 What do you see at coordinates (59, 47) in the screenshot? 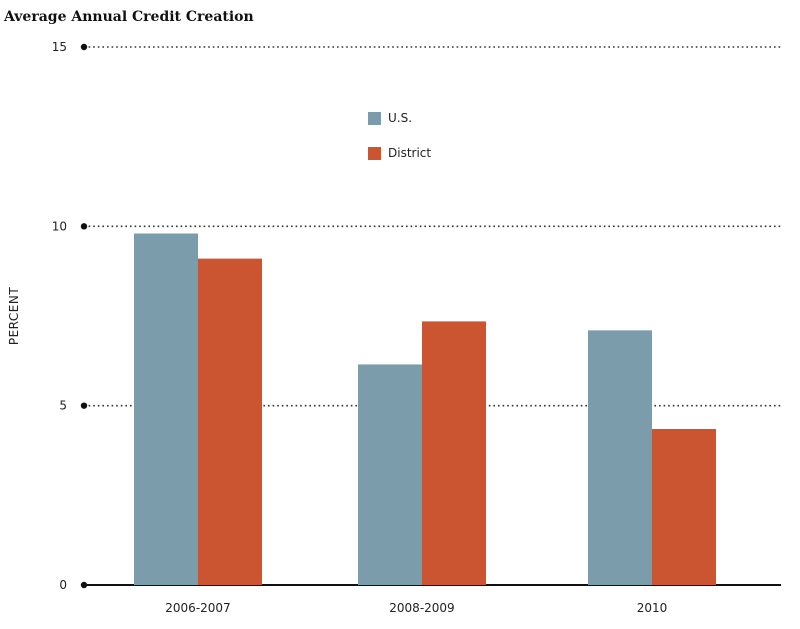
I see `y-tick-label: 15` at bounding box center [59, 47].